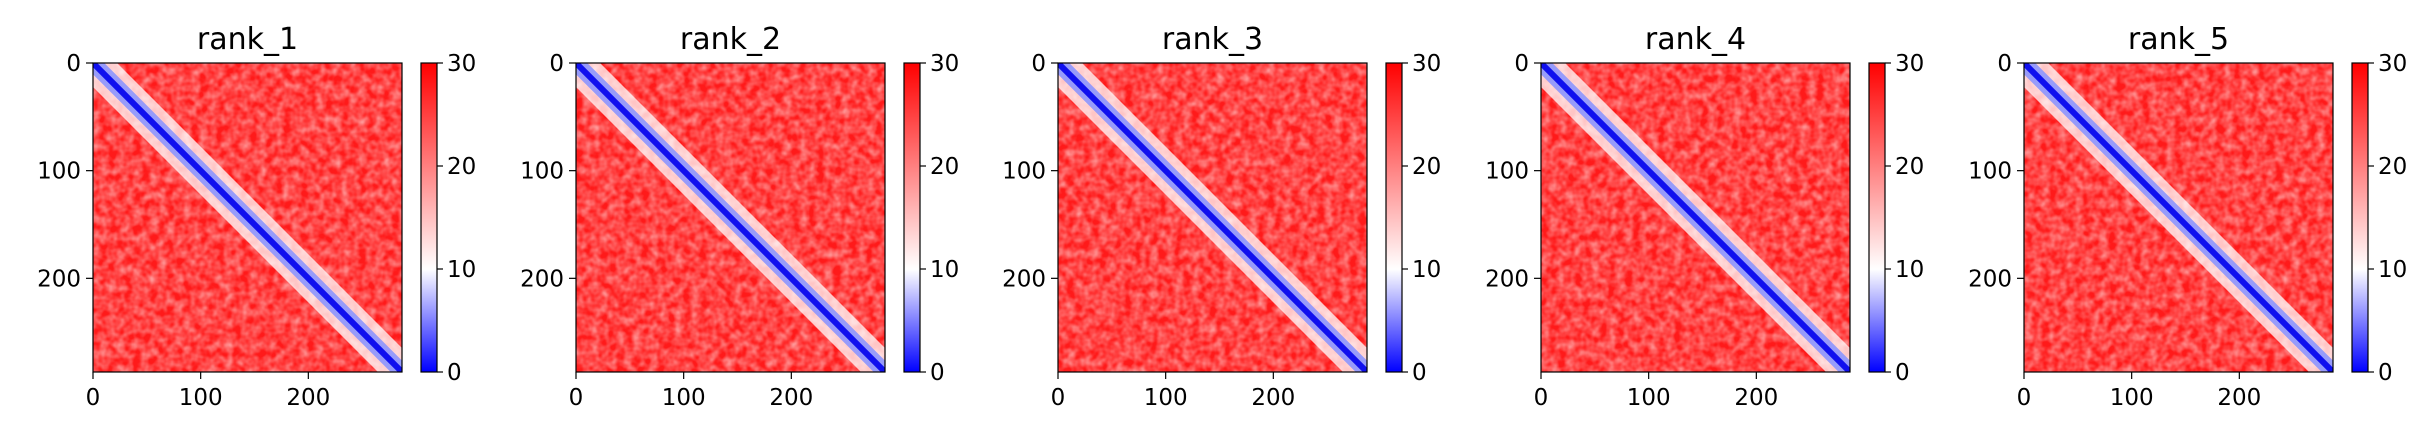 This screenshot has height=438, width=2435. Describe the element at coordinates (247, 39) in the screenshot. I see `panel-title: rank_1` at that location.